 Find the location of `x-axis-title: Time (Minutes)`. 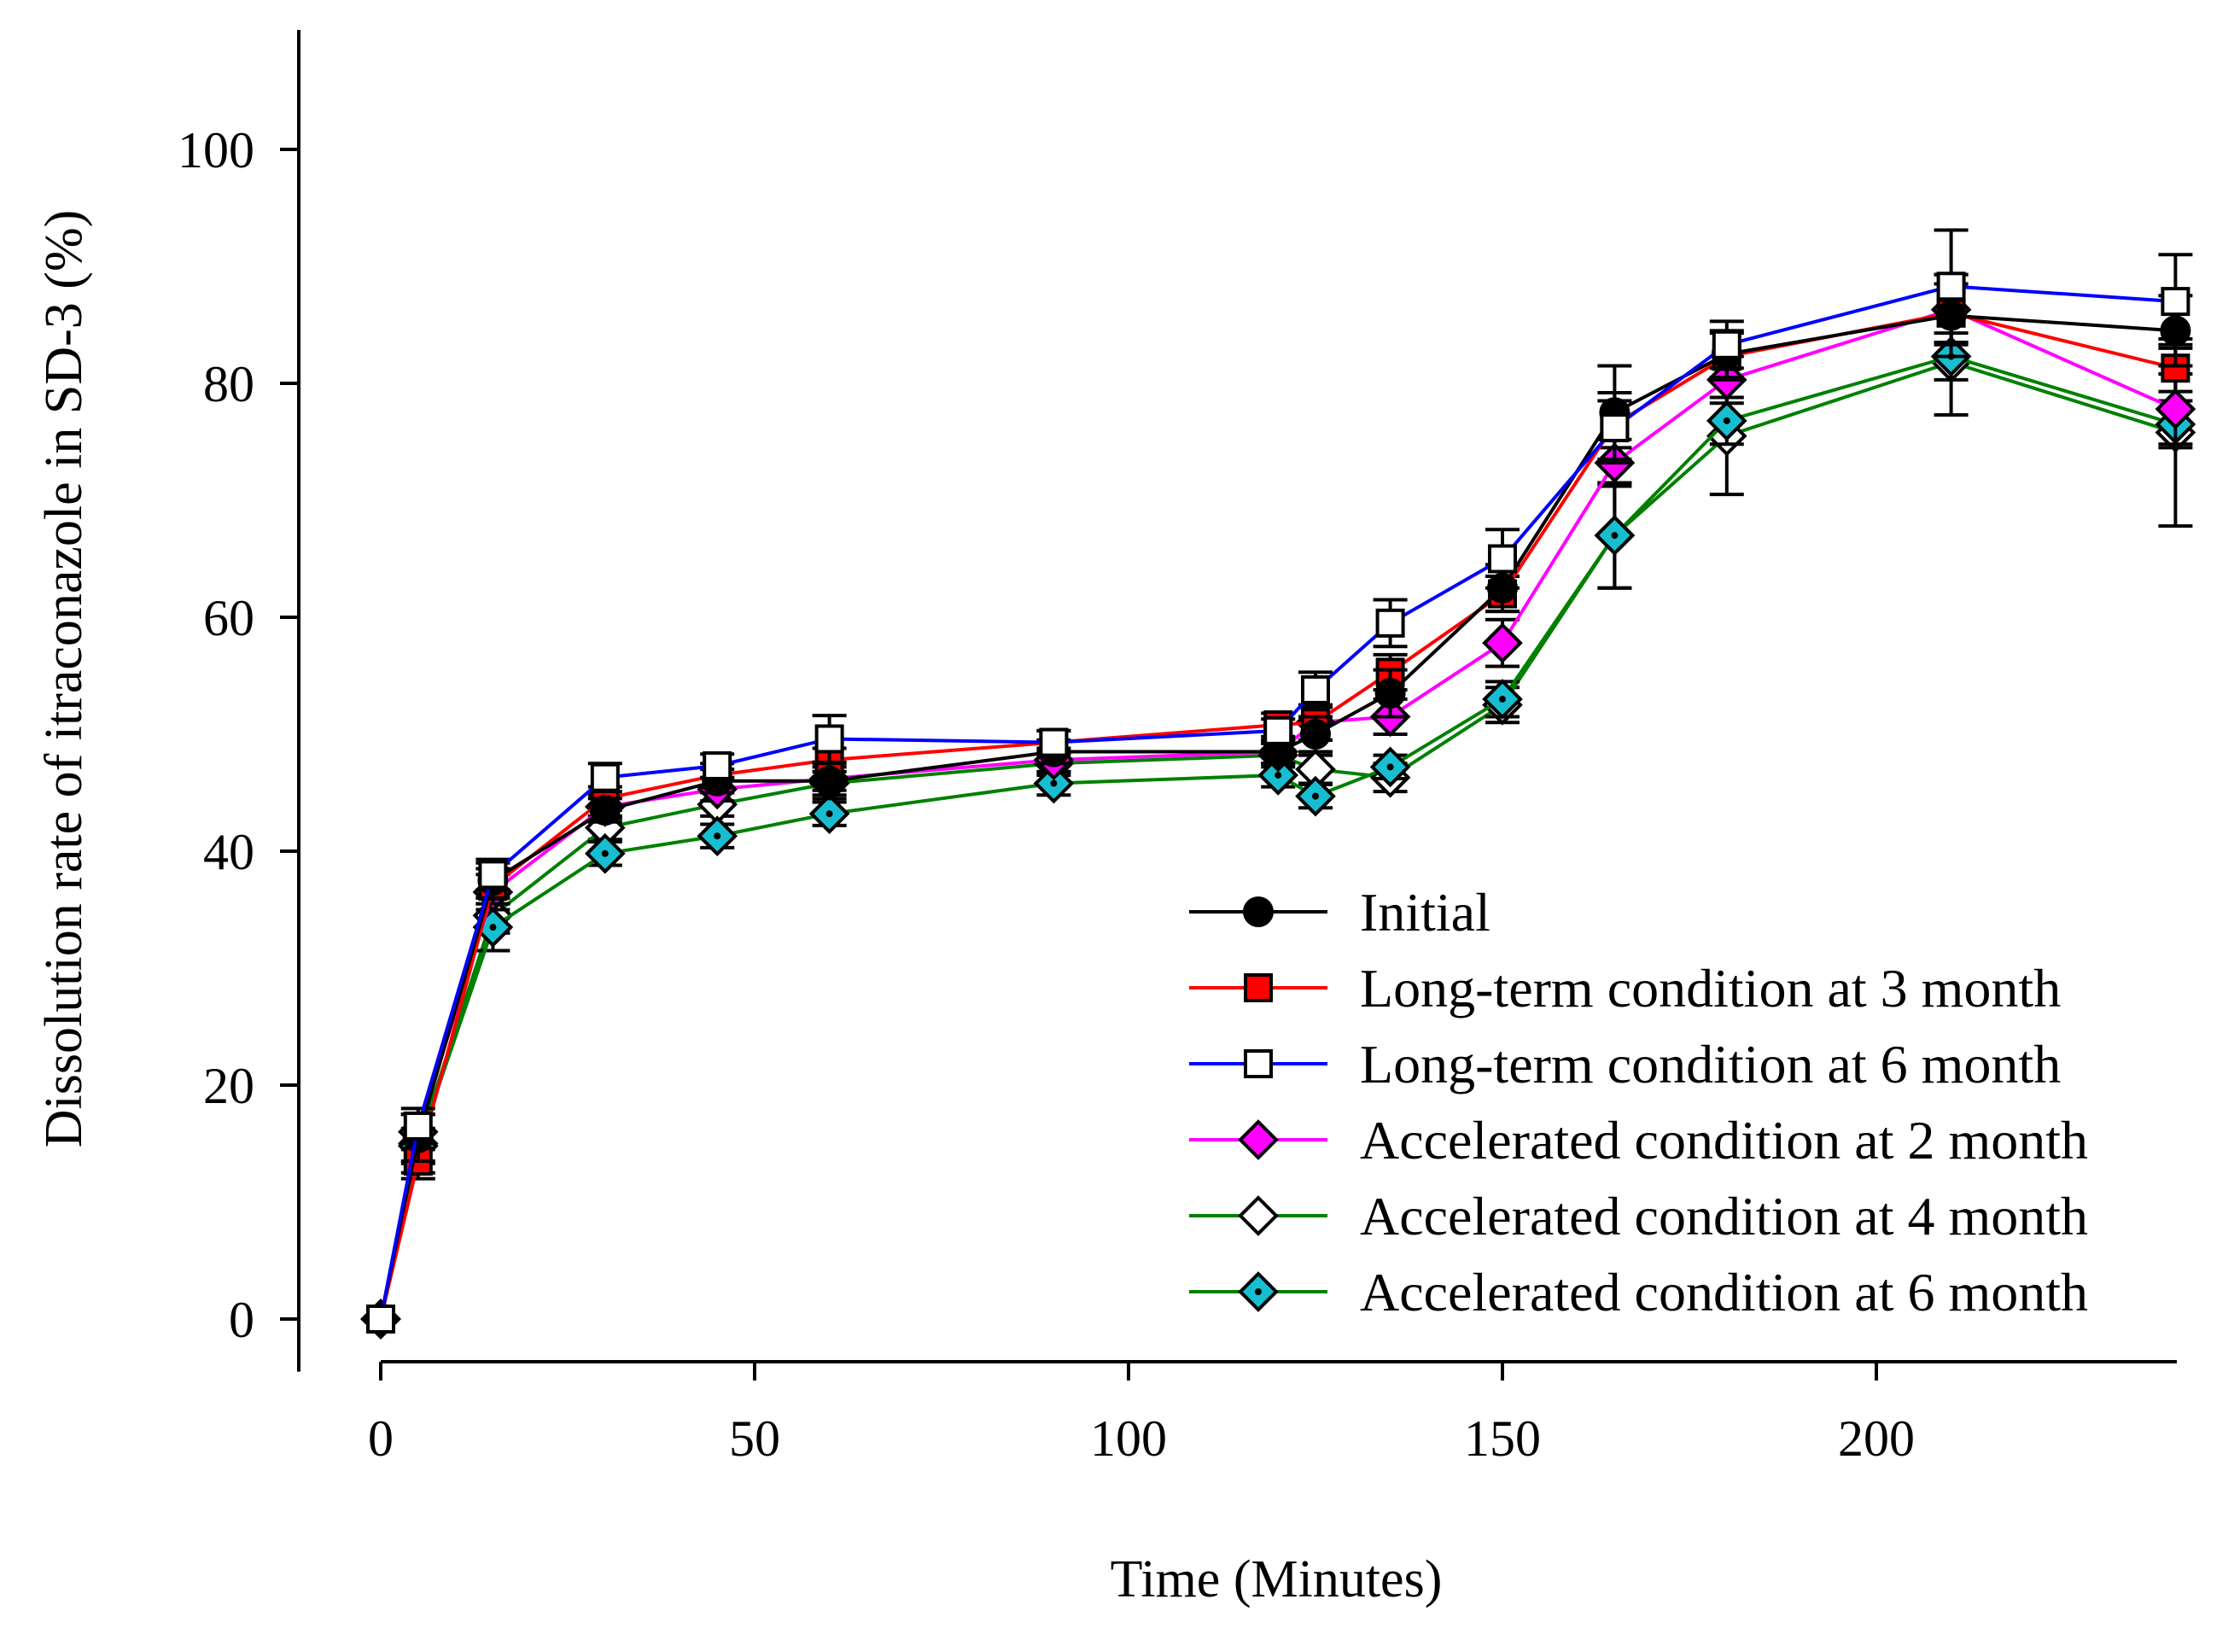

x-axis-title: Time (Minutes) is located at coordinates (1277, 1579).